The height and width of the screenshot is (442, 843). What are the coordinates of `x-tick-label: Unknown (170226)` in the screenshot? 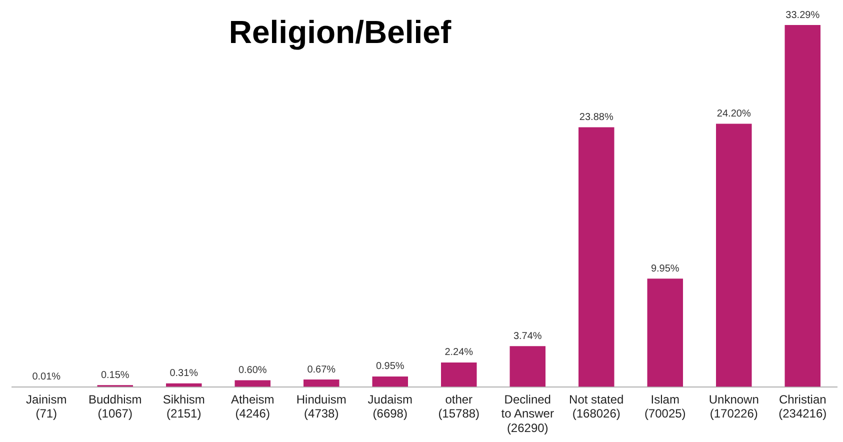 It's located at (733, 406).